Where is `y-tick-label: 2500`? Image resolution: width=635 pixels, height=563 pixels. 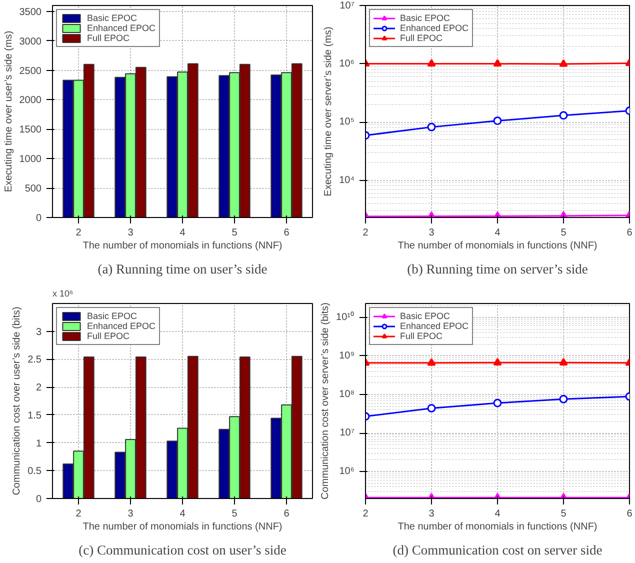
y-tick-label: 2500 is located at coordinates (30, 71).